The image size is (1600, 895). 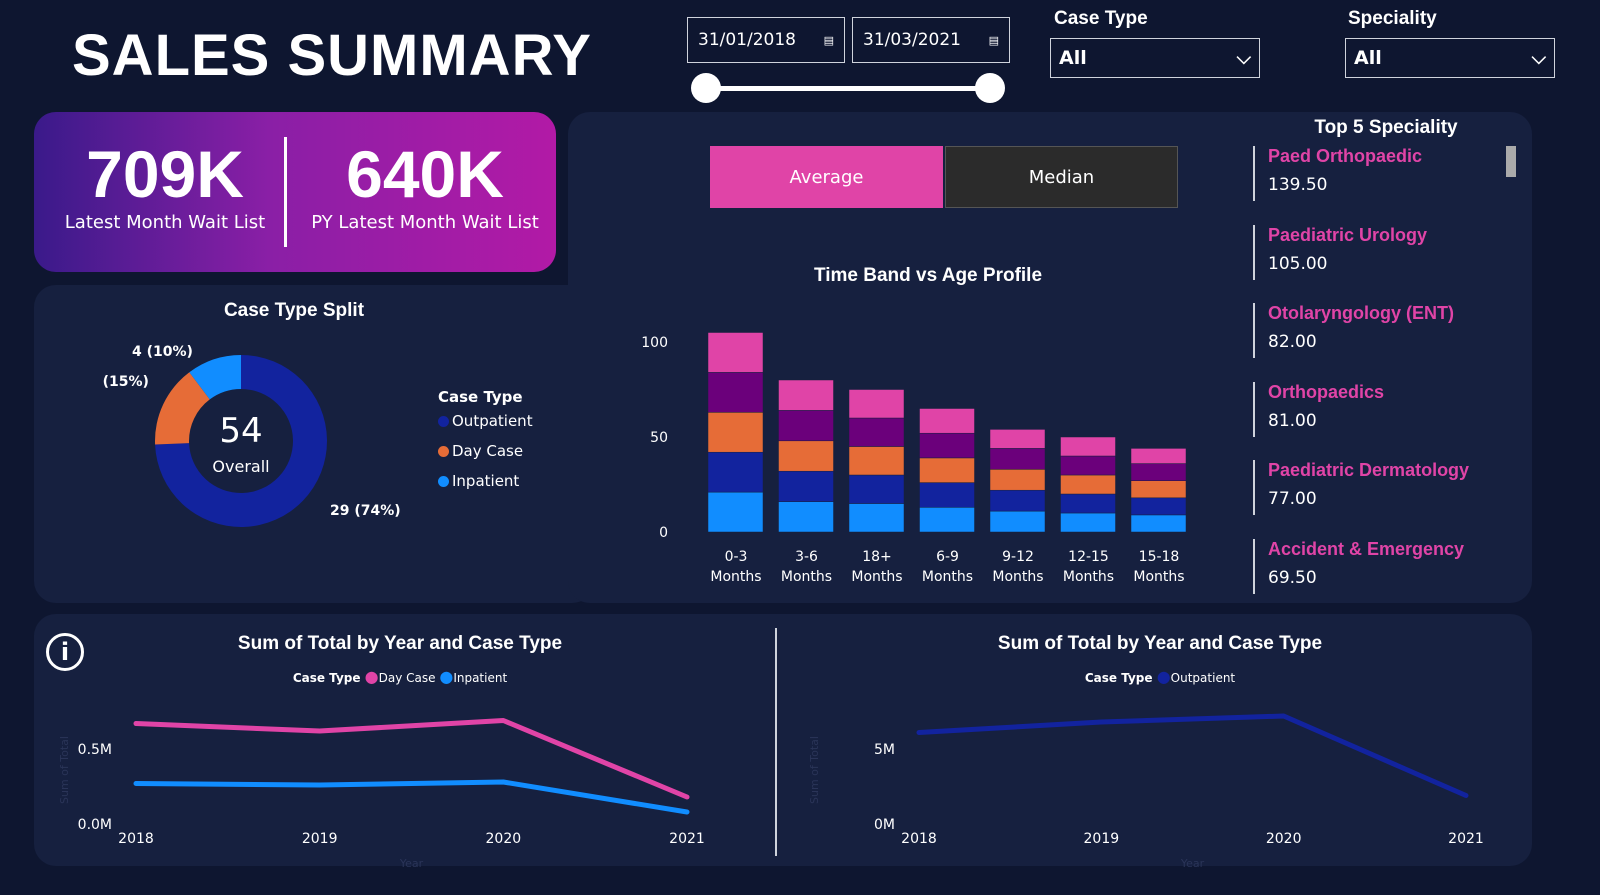 I want to click on speciality-name: Accident & Emergency, so click(x=1366, y=548).